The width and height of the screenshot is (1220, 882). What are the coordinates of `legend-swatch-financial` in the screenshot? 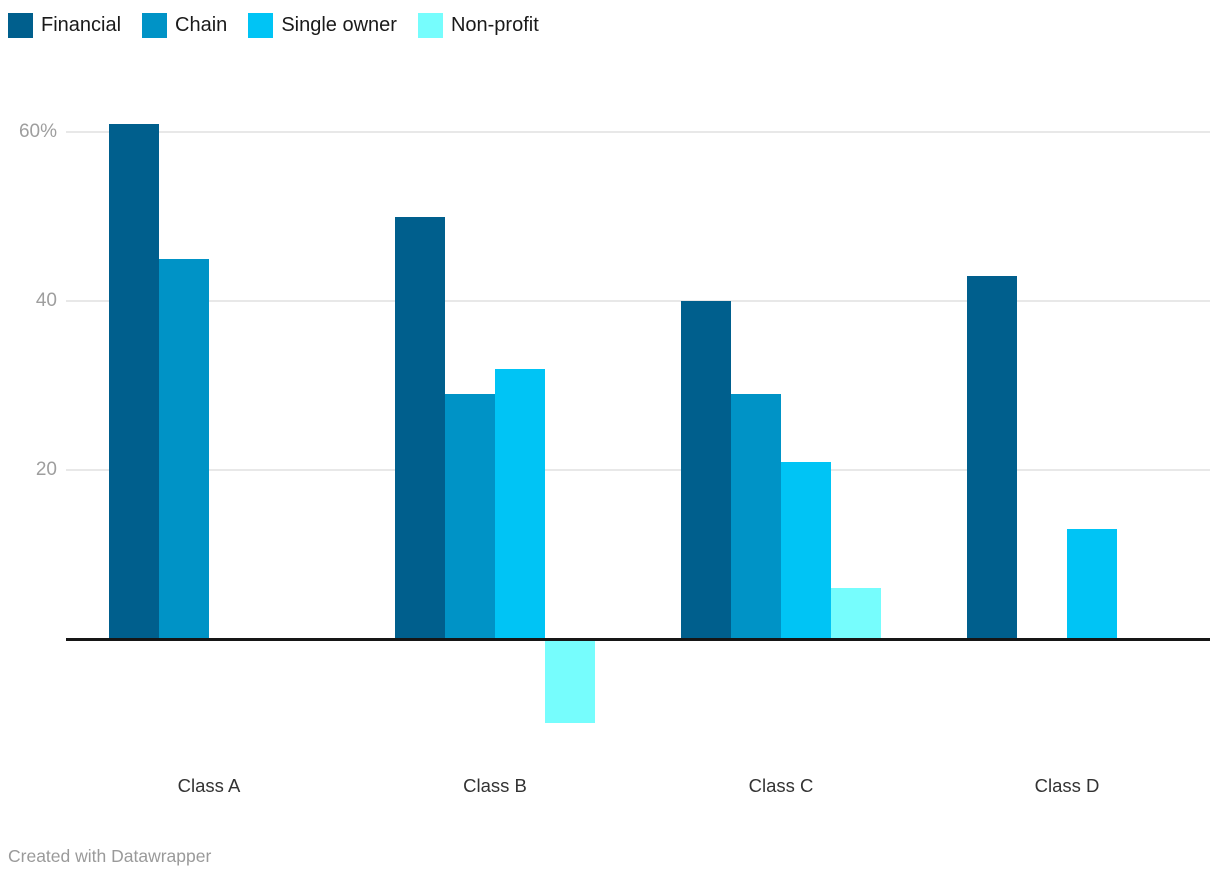 It's located at (20, 25).